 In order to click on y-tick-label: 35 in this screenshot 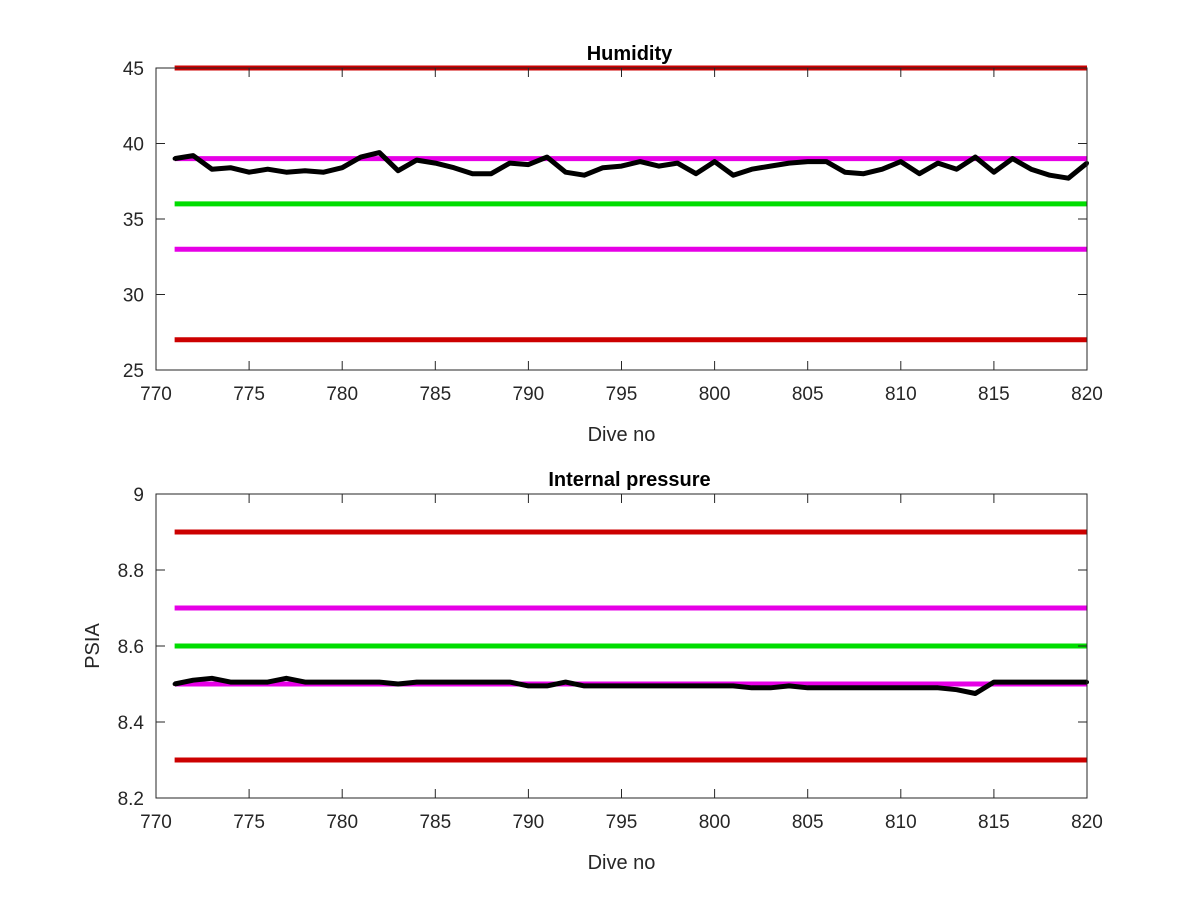, I will do `click(133, 220)`.